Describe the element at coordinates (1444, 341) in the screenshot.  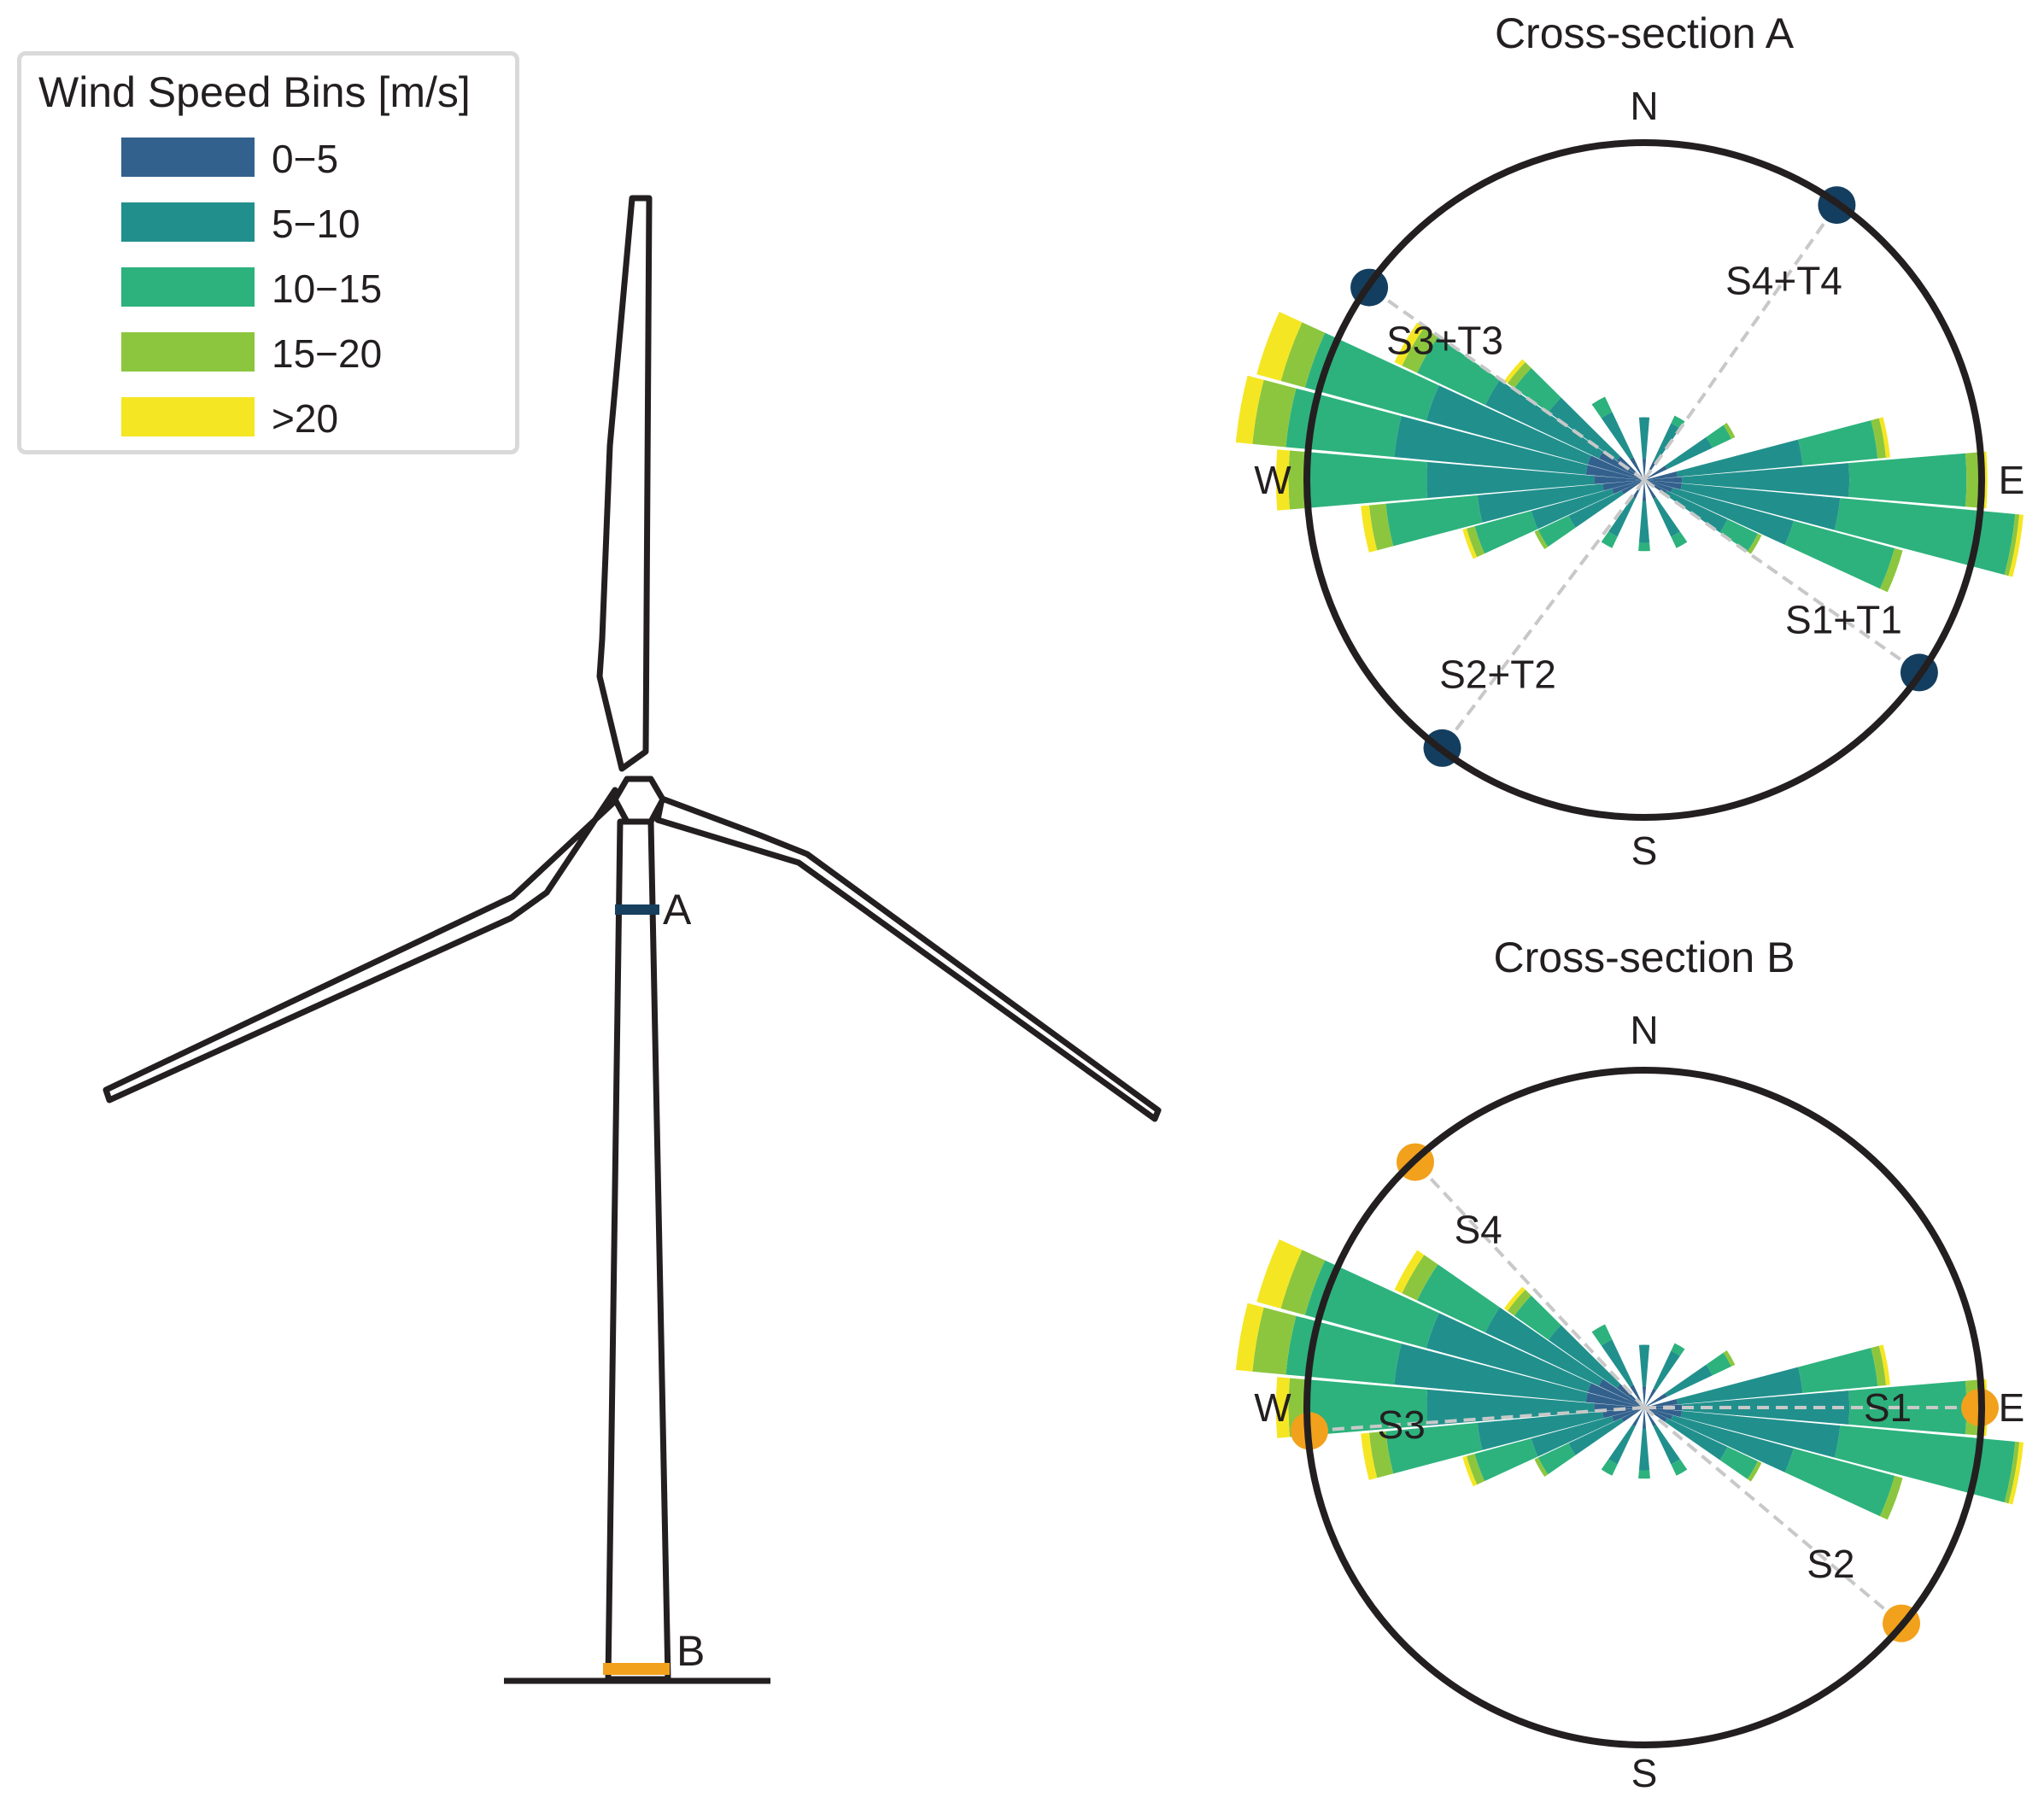
I see `sensor-label: S3+T3` at that location.